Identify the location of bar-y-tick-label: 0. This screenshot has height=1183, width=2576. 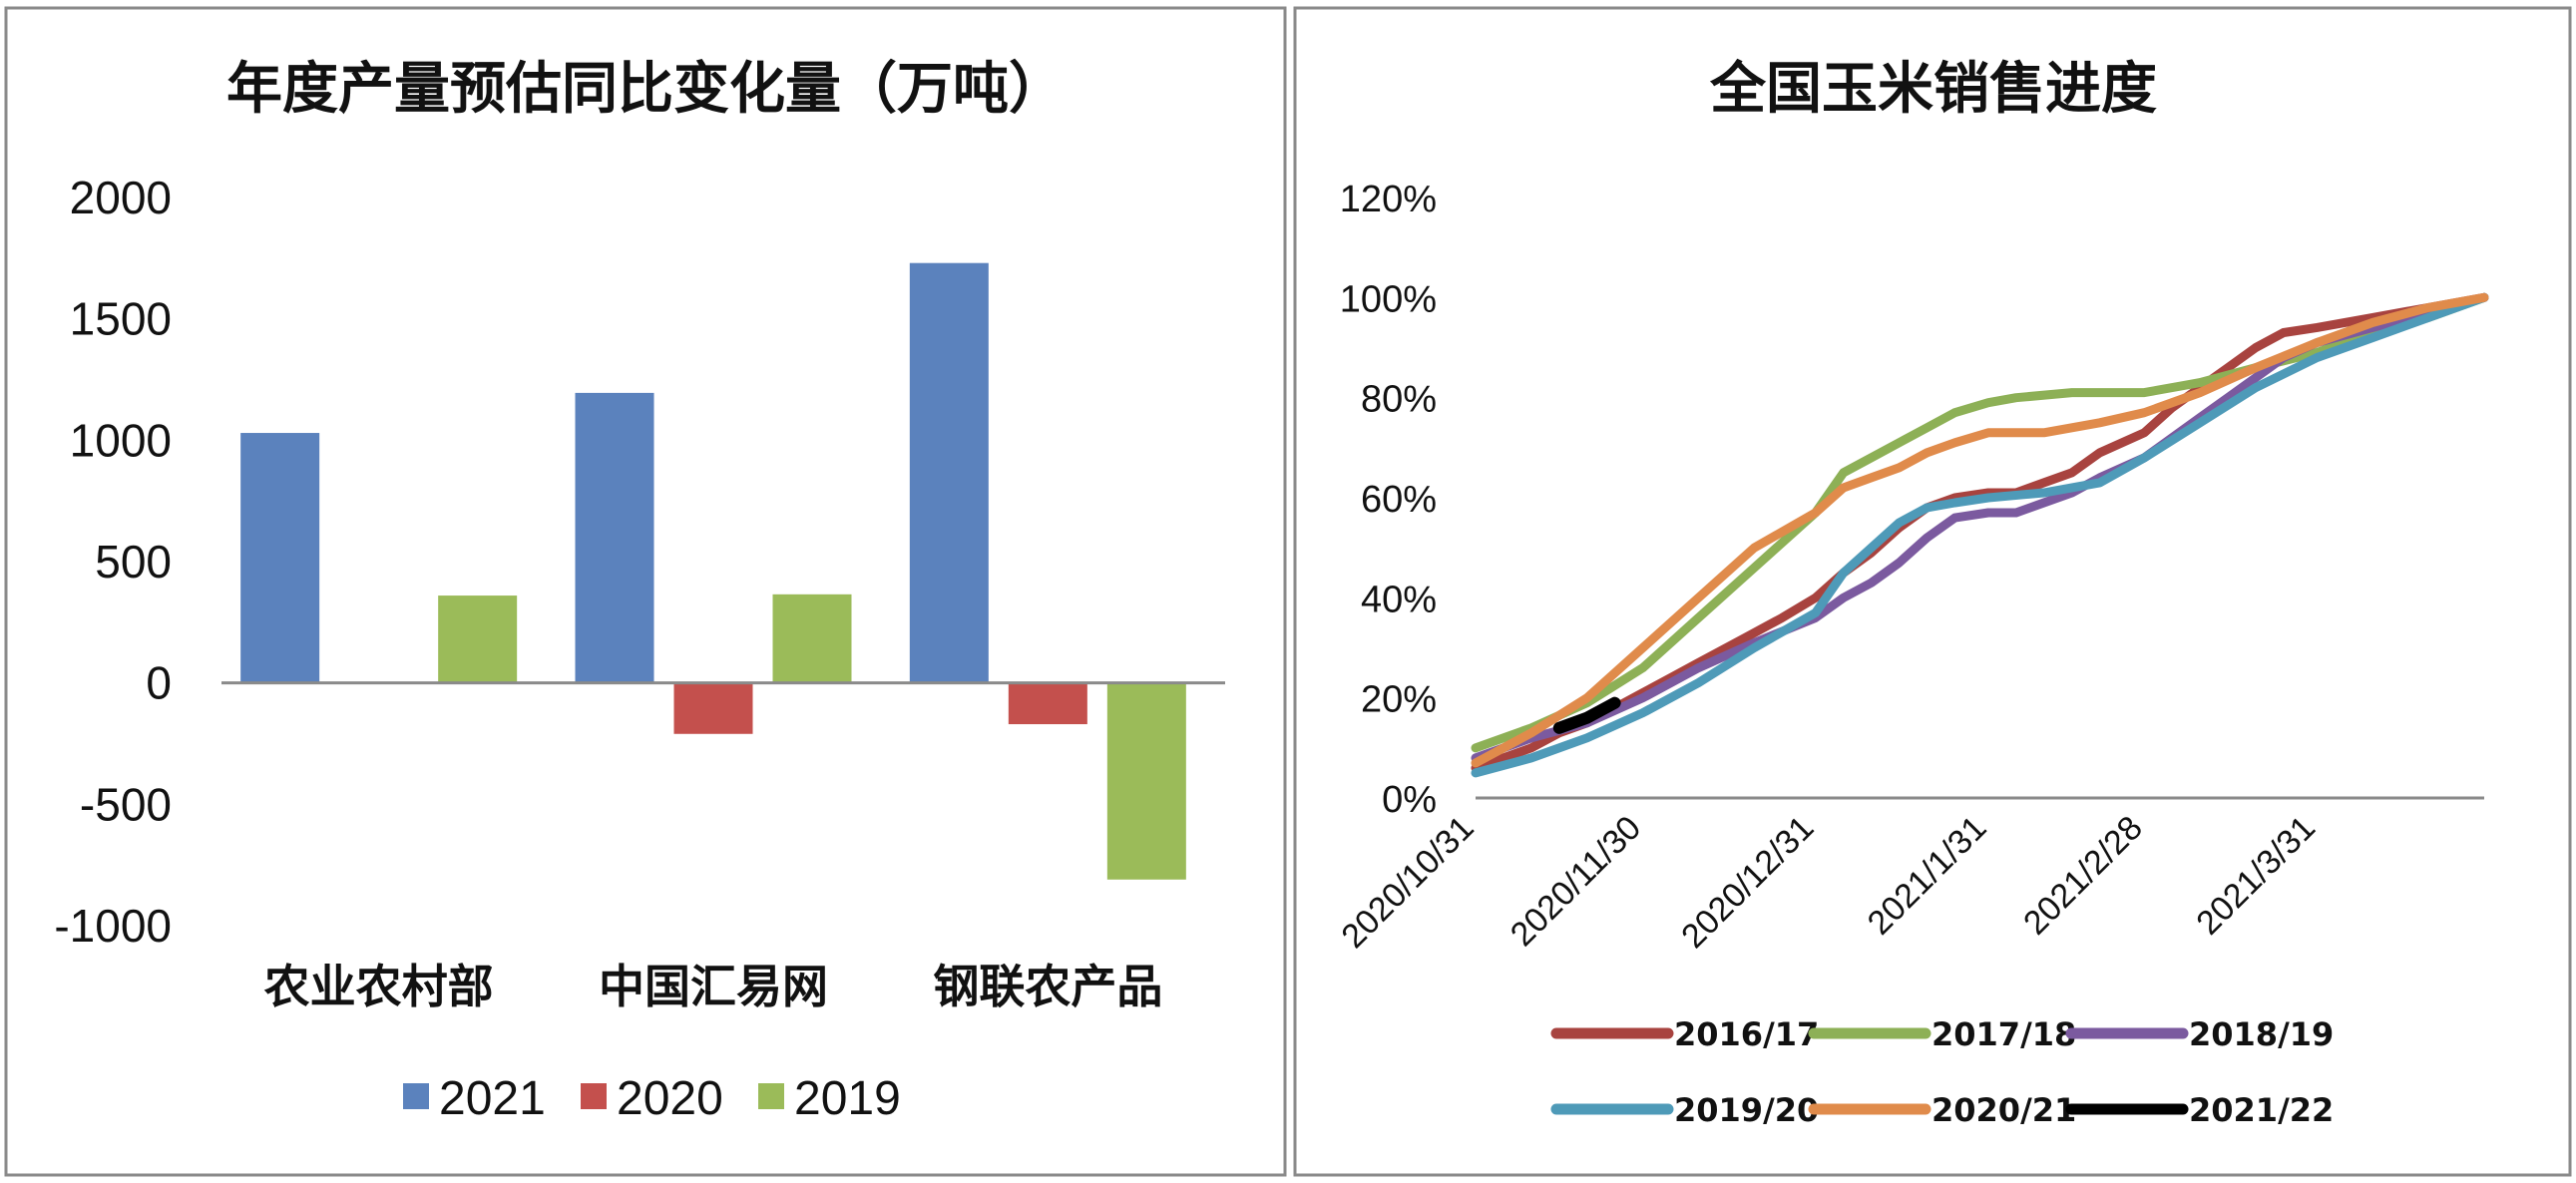
(159, 683).